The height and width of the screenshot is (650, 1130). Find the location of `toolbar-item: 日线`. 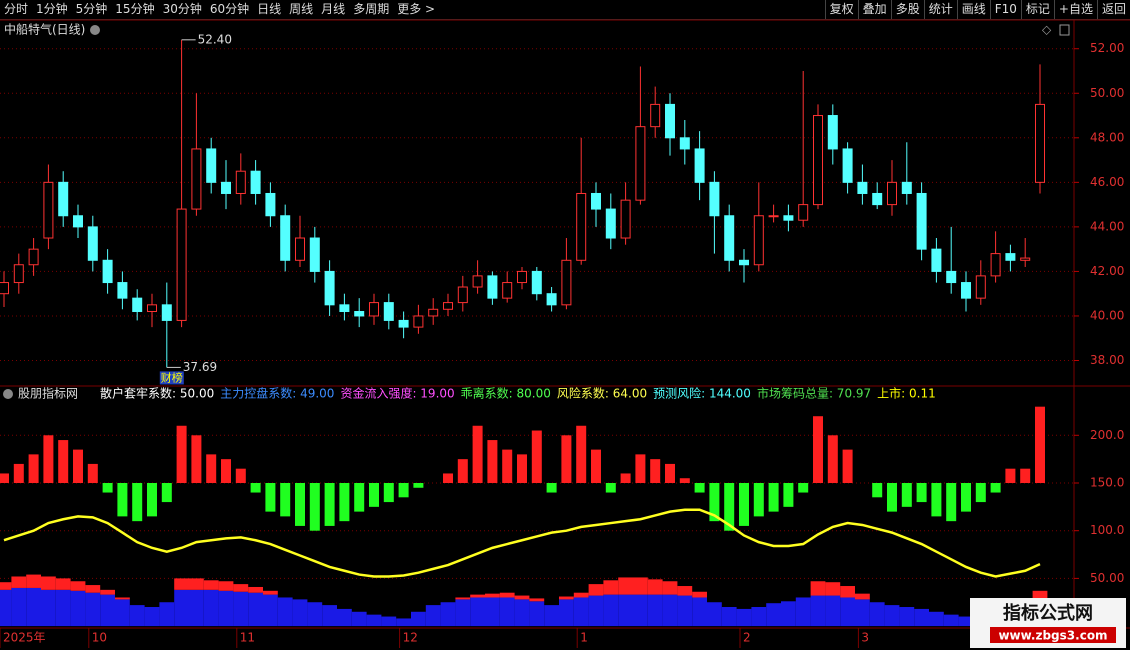

toolbar-item: 日线 is located at coordinates (269, 9).